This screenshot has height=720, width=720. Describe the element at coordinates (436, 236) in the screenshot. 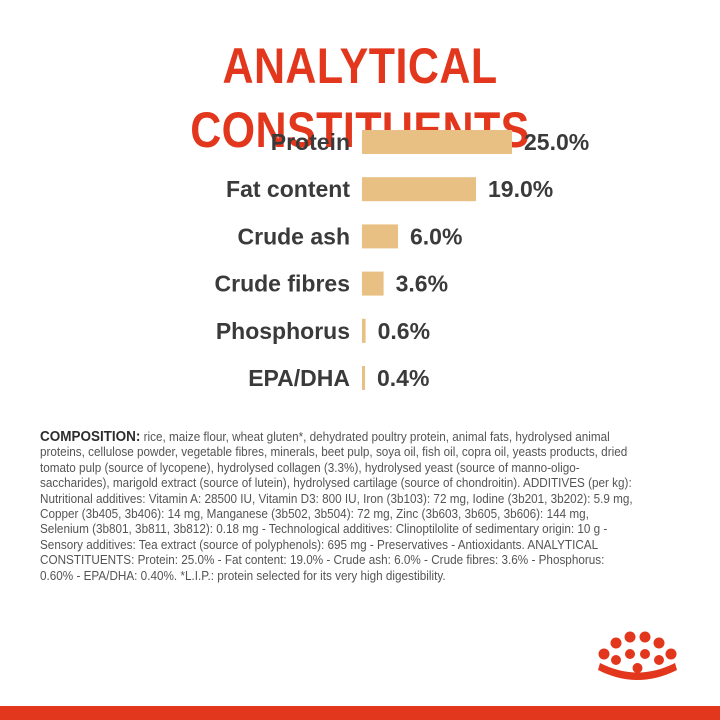

I see `value-label: 6.0%` at that location.